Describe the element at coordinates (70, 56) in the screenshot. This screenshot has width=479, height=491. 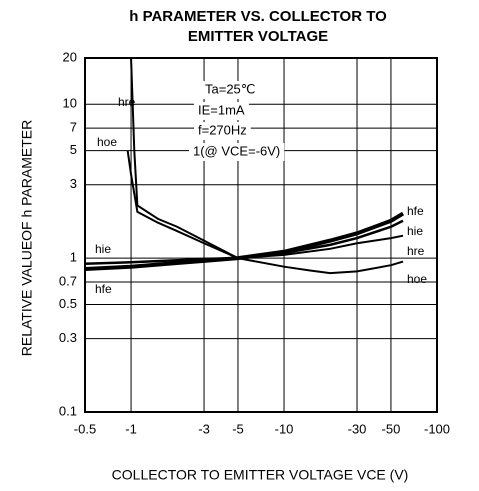
I see `y-tick-label: 20` at that location.